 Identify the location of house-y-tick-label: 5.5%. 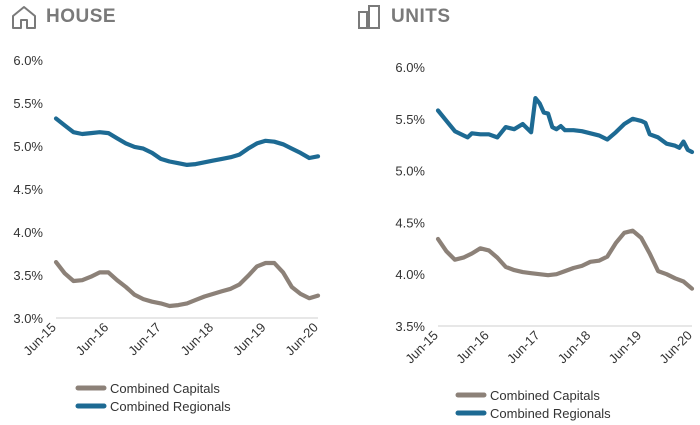
(28, 103).